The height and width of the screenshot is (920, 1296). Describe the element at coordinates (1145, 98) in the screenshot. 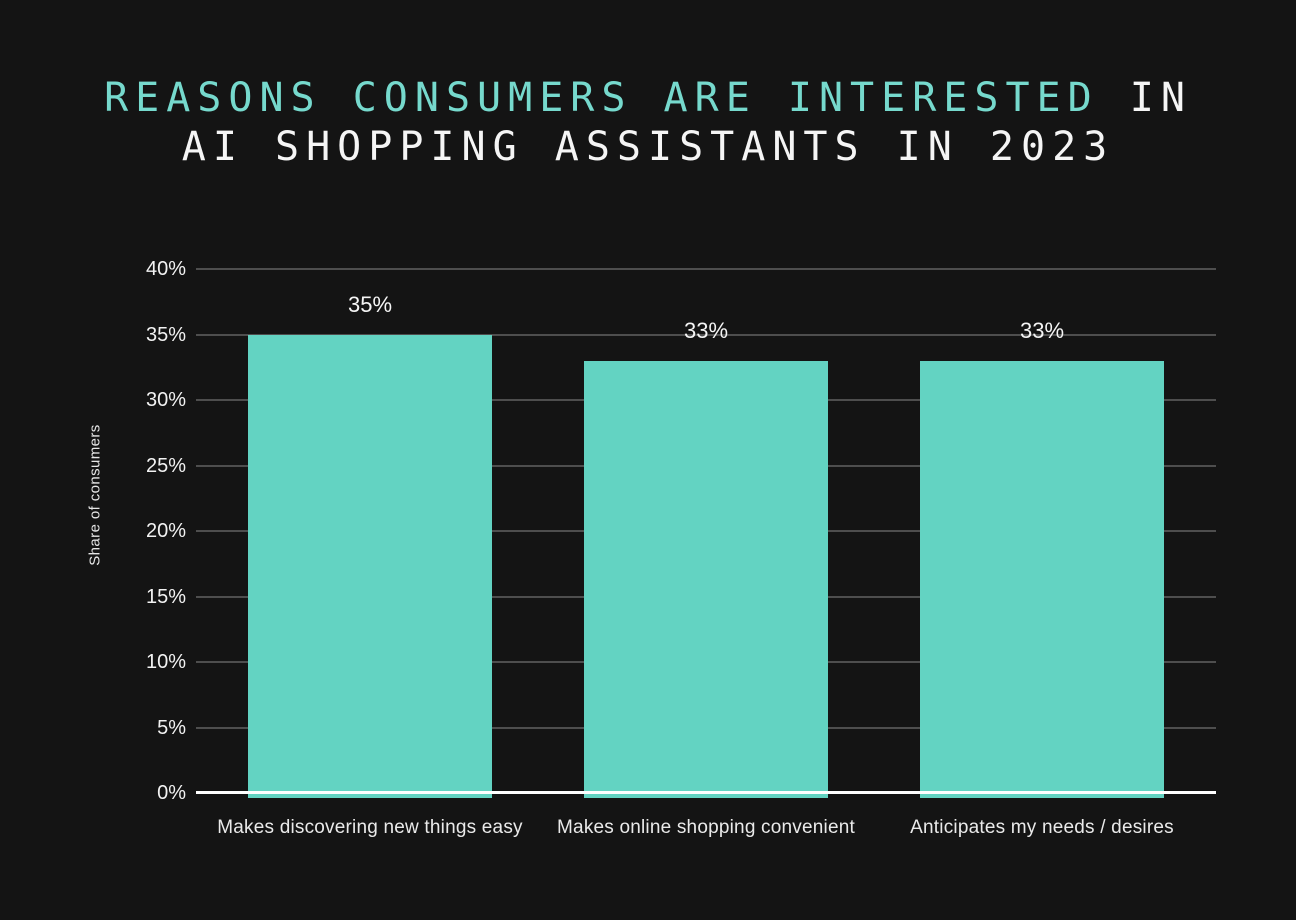

I see `chart-title-rest-text: IN` at that location.